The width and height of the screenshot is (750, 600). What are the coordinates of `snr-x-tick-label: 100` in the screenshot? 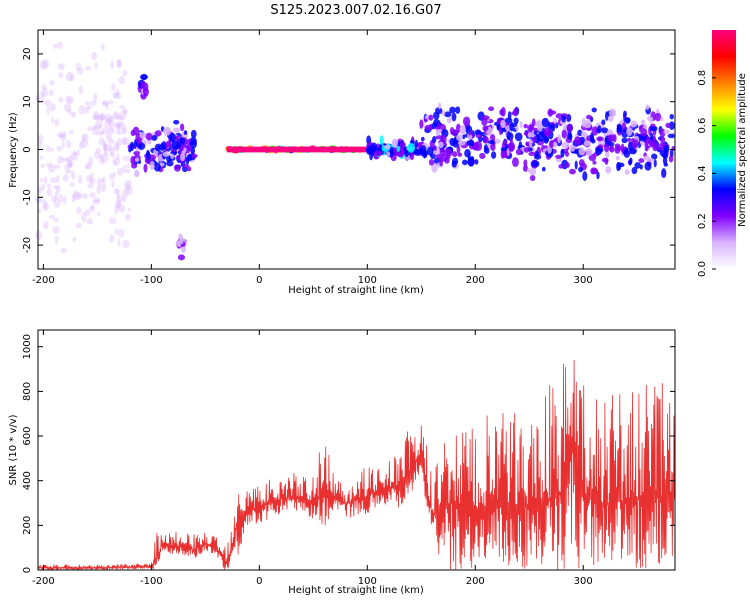 It's located at (367, 581).